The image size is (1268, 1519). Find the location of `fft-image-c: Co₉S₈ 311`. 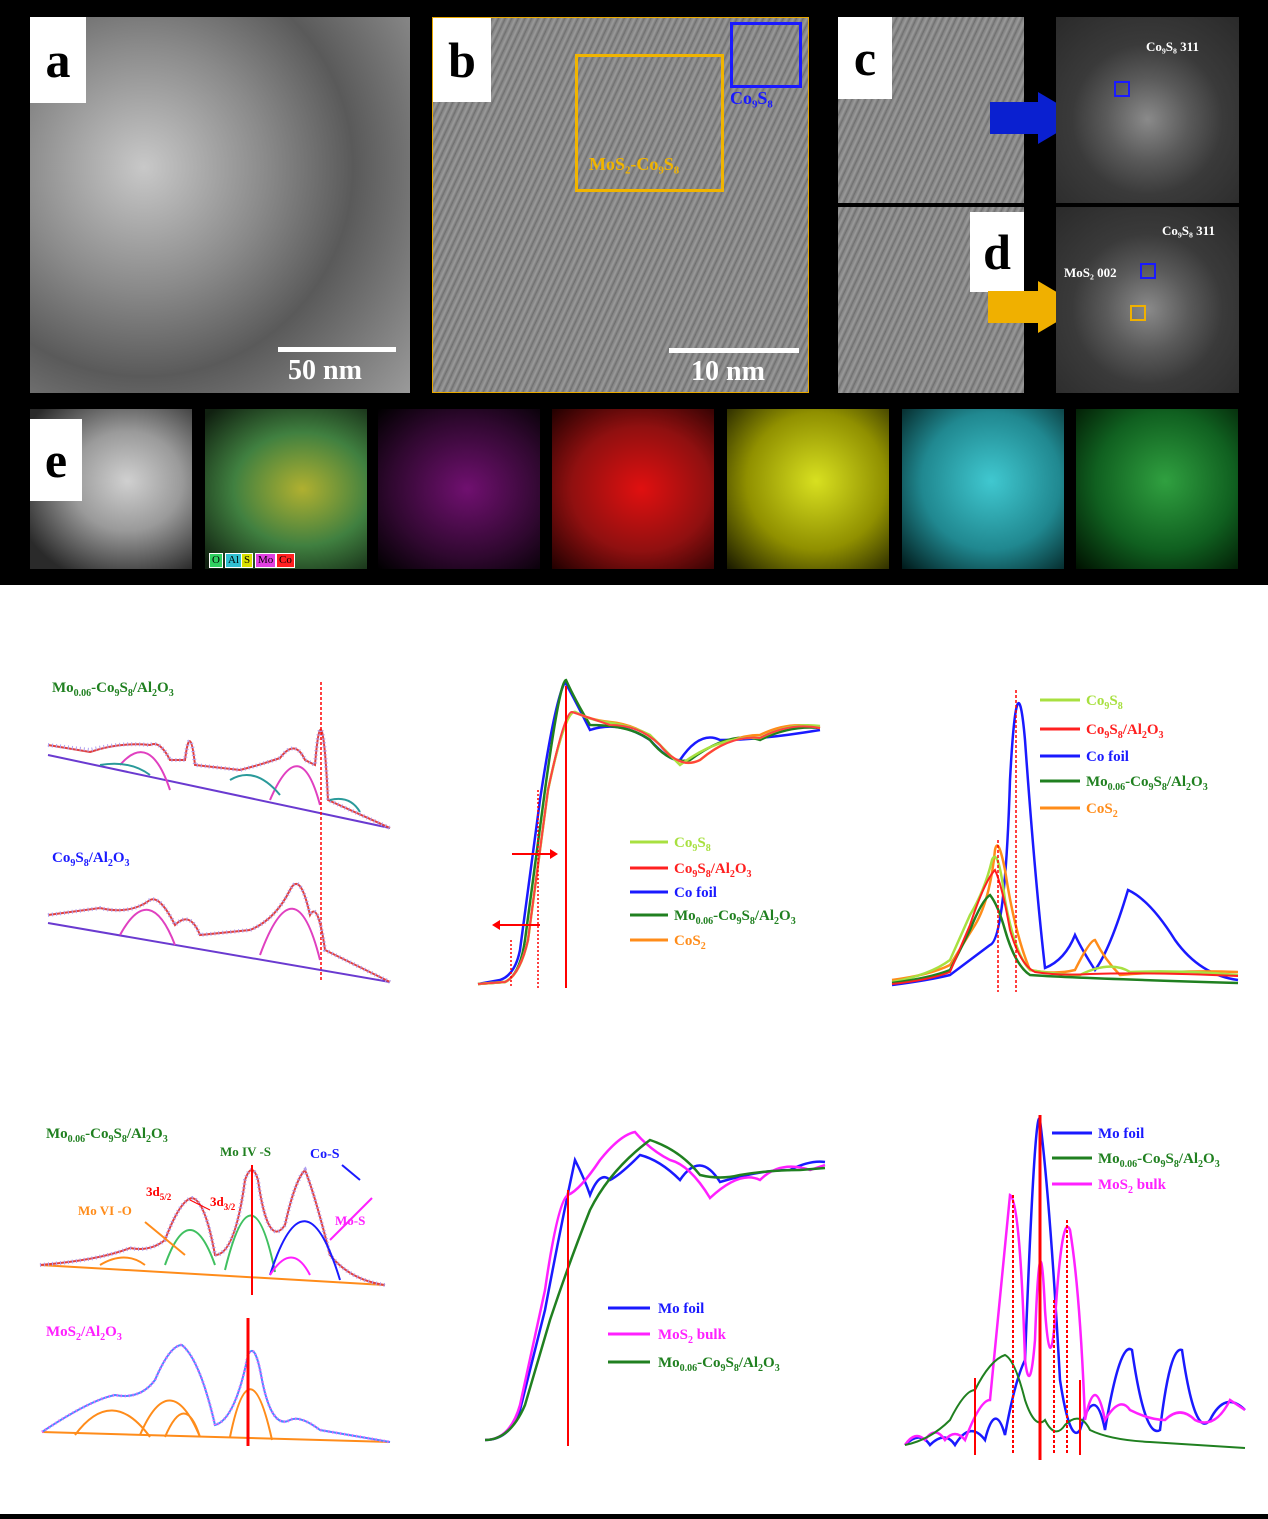

fft-image-c: Co₉S₈ 311 is located at coordinates (1147, 110).